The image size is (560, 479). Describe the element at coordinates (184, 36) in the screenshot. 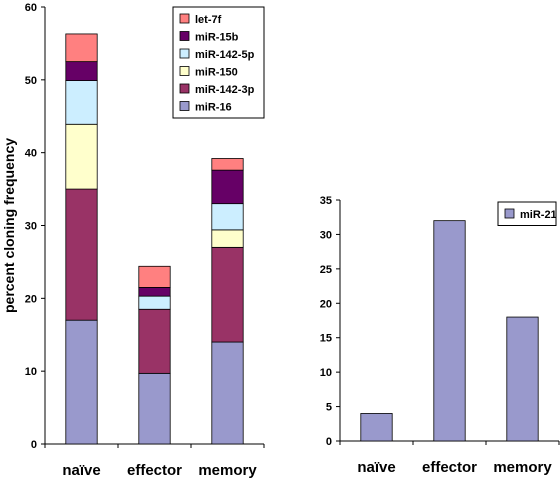

I see `legend-swatch-mir-15b` at that location.